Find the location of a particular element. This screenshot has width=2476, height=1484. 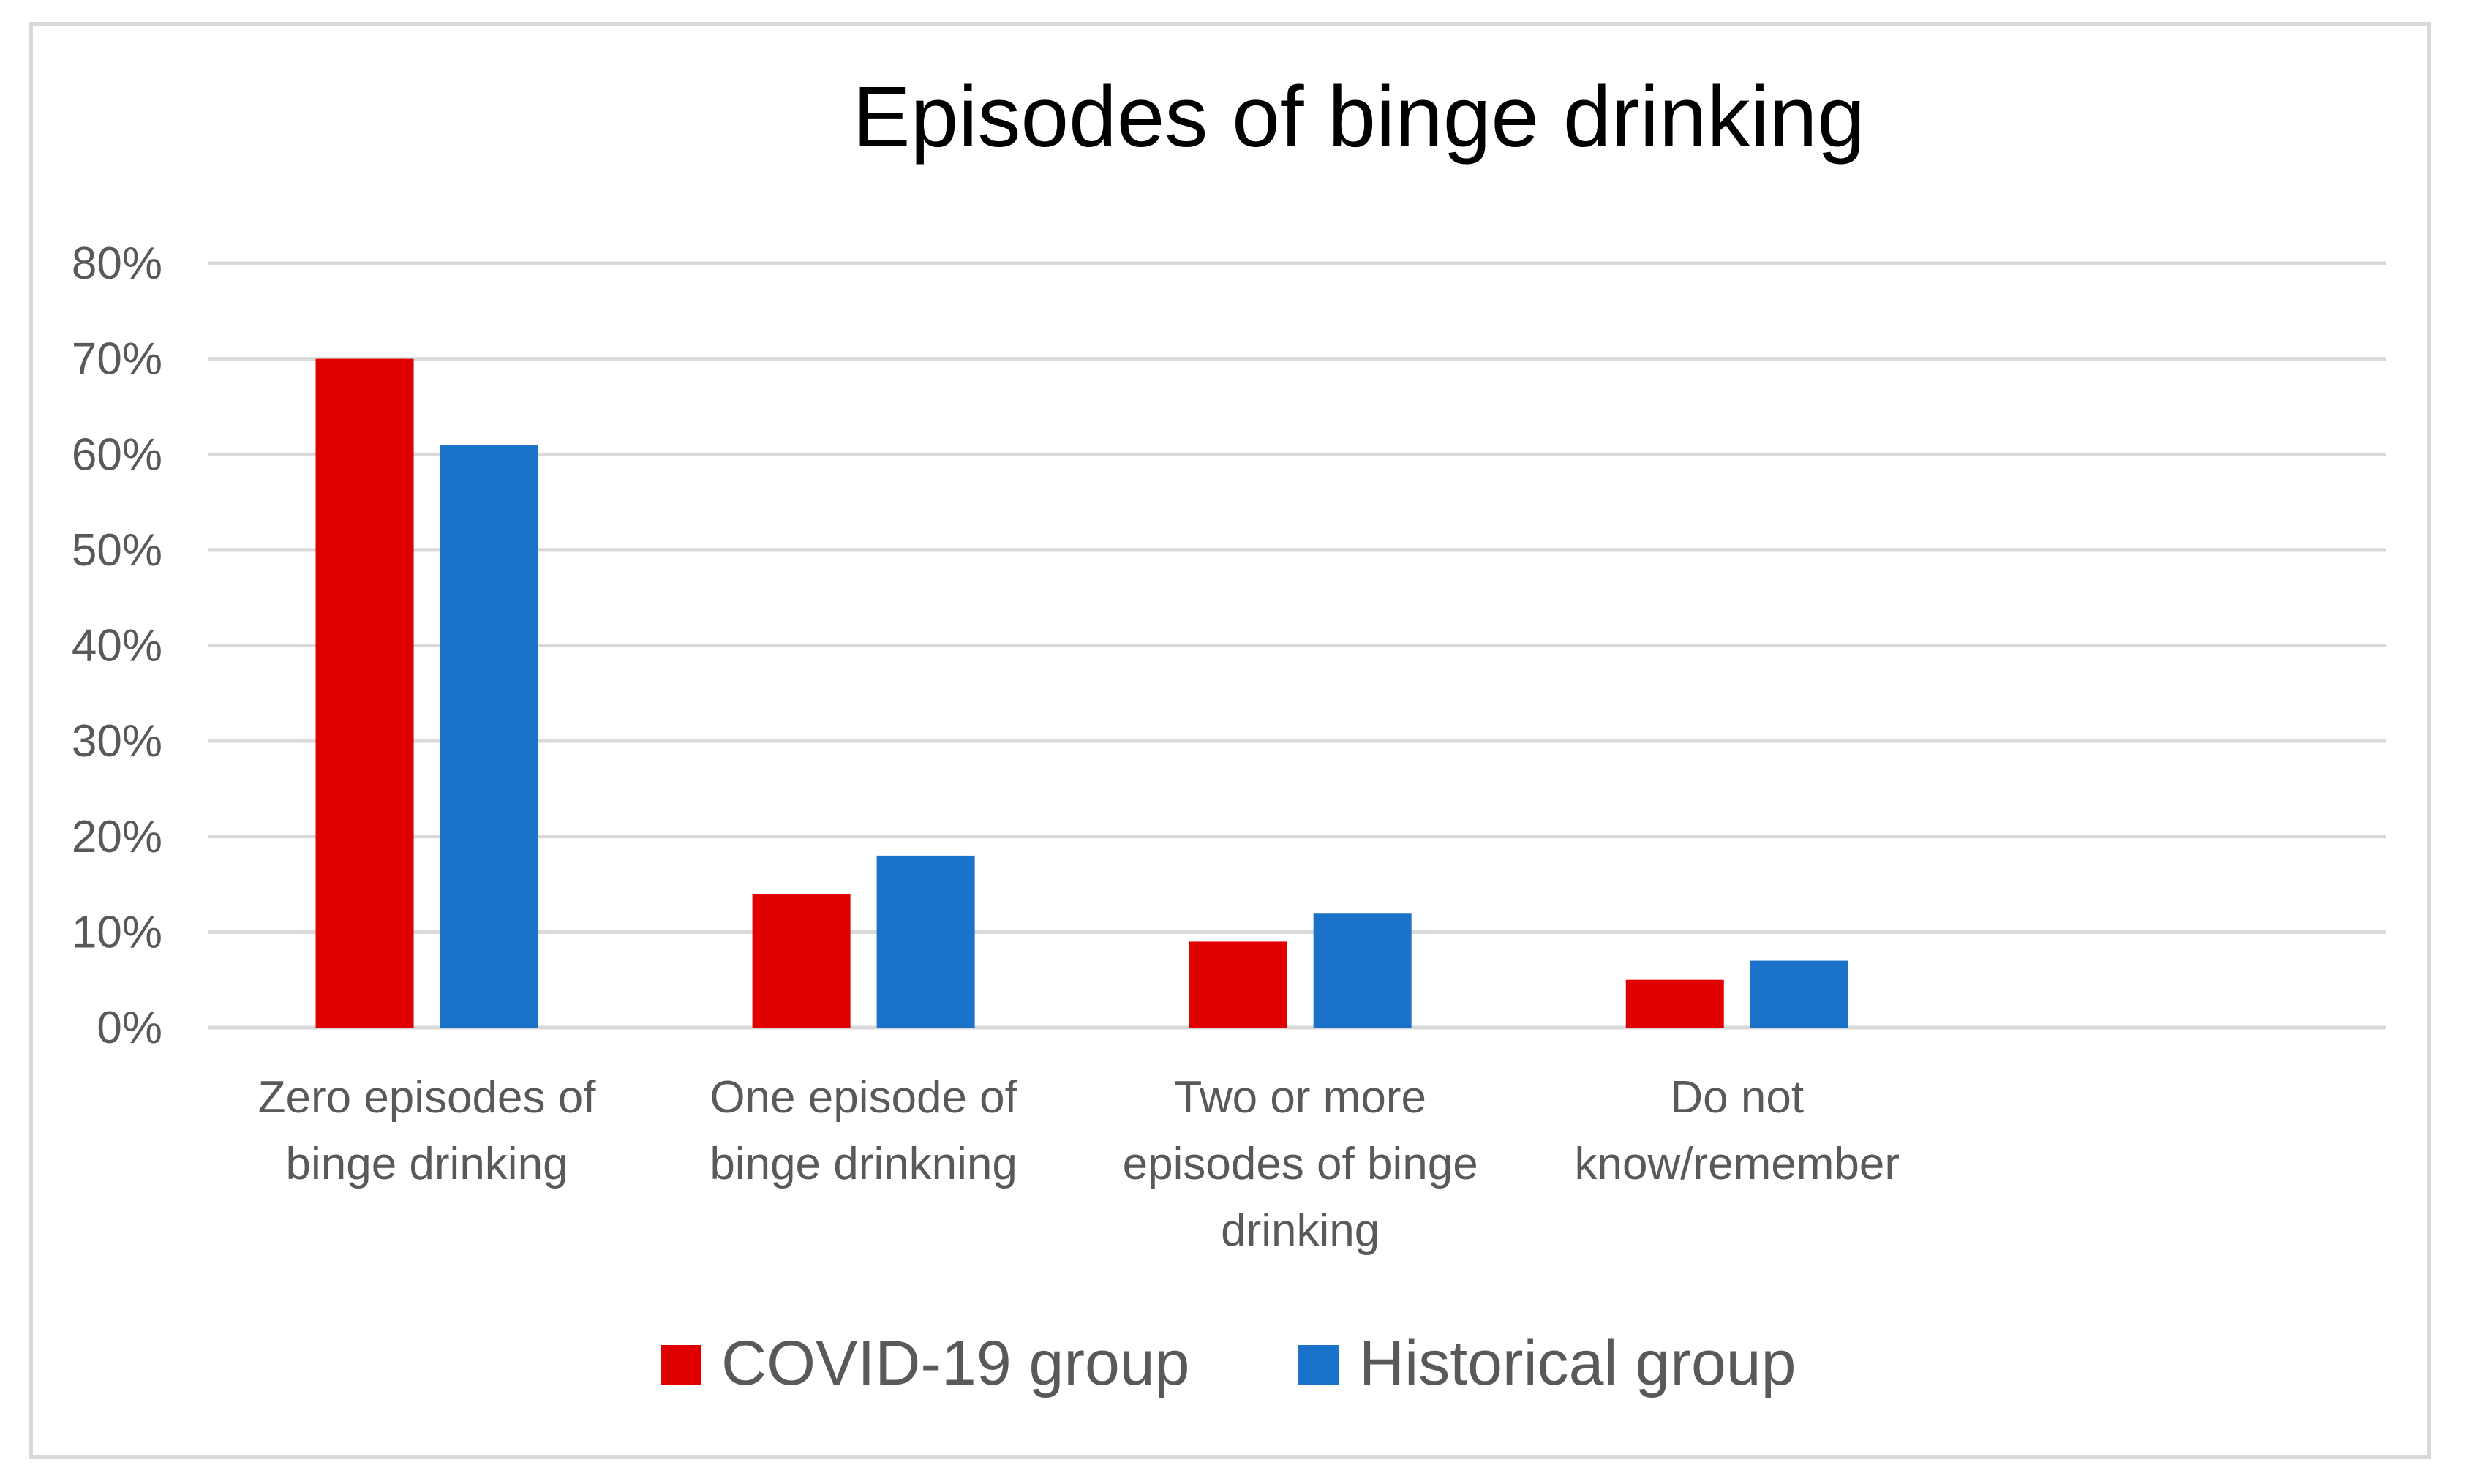

legend-label: Historical group is located at coordinates (1577, 1363).